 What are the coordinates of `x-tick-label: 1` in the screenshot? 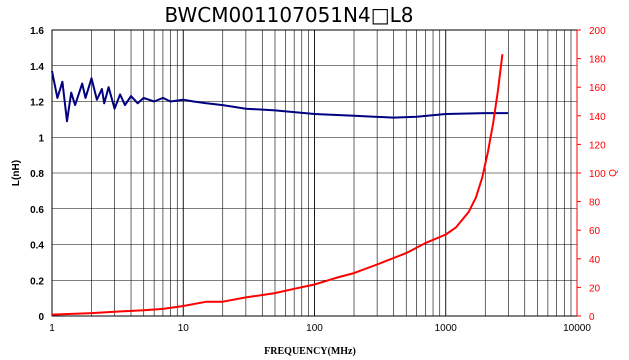 It's located at (52, 328).